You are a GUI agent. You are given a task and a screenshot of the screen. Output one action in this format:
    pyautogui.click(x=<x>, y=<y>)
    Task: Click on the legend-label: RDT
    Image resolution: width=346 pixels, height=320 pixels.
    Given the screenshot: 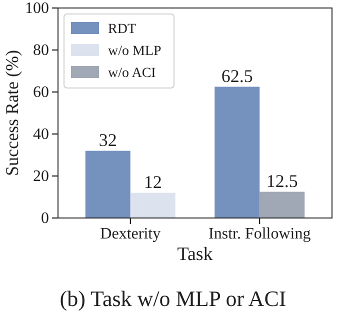 What is the action you would take?
    pyautogui.click(x=122, y=29)
    